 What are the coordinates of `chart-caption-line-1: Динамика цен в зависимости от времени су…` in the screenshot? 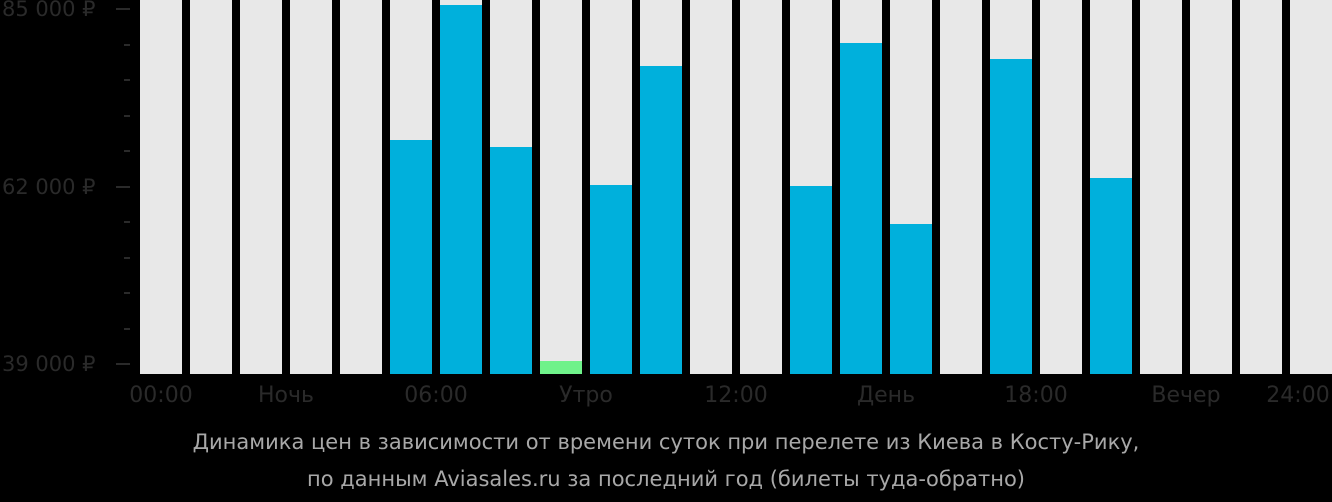 It's located at (666, 442).